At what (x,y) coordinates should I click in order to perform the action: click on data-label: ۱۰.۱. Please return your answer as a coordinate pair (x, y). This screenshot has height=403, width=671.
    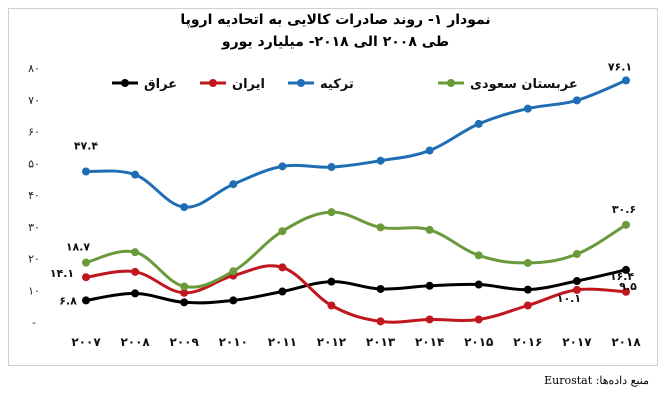
    Looking at the image, I should click on (569, 298).